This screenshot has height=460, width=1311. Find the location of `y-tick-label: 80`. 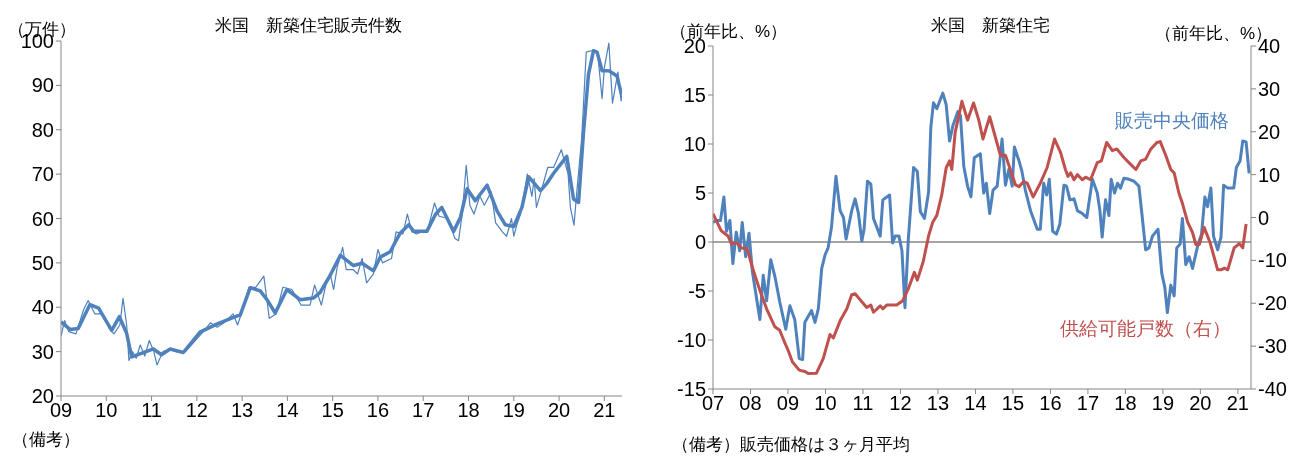

y-tick-label: 80 is located at coordinates (42, 129).